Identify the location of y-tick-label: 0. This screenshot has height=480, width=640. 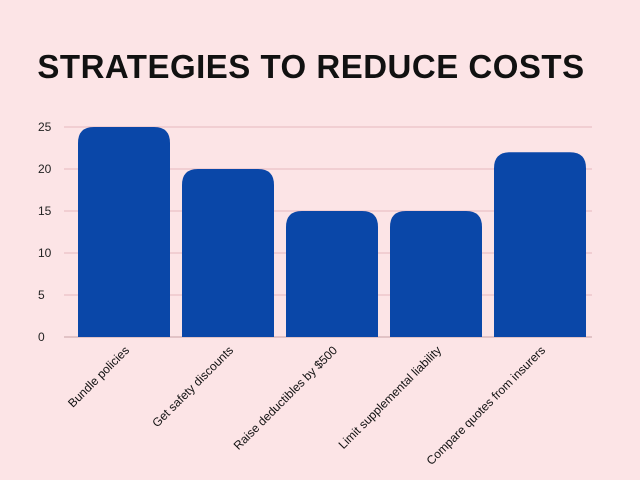
(41, 337).